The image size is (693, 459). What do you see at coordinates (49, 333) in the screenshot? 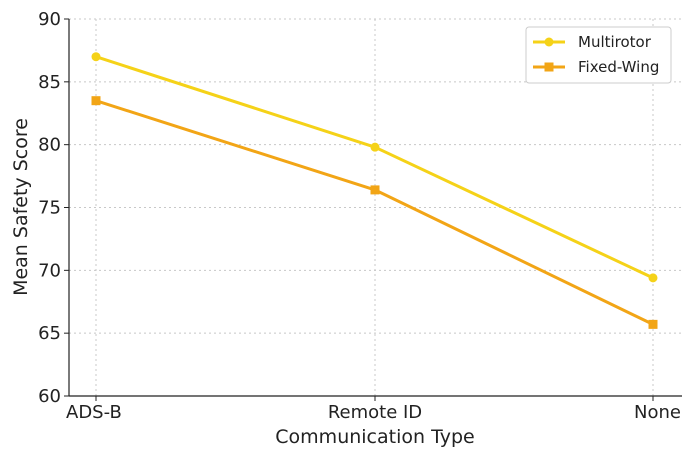
I see `y-tick-label: 65` at bounding box center [49, 333].